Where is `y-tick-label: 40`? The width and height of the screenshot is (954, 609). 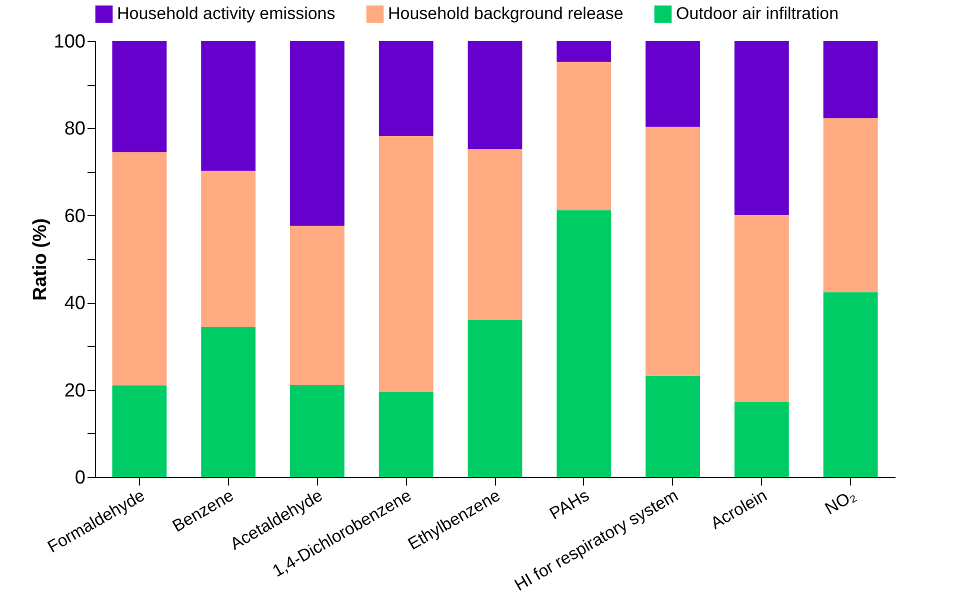
y-tick-label: 40 is located at coordinates (75, 303).